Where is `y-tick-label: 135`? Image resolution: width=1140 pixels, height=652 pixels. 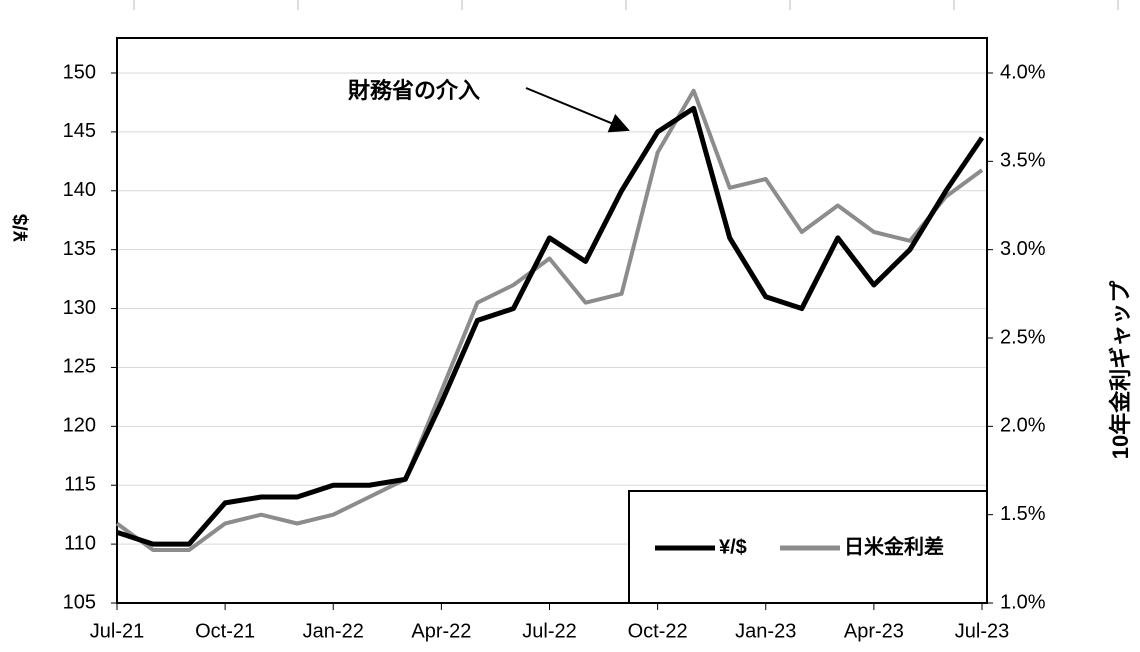
y-tick-label: 135 is located at coordinates (79, 249).